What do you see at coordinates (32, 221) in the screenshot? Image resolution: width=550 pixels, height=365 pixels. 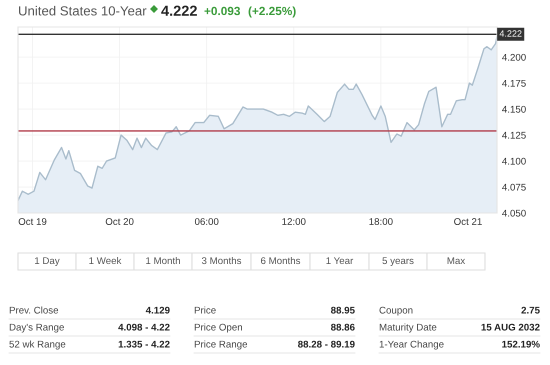 I see `x-tick-label: Oct 19` at bounding box center [32, 221].